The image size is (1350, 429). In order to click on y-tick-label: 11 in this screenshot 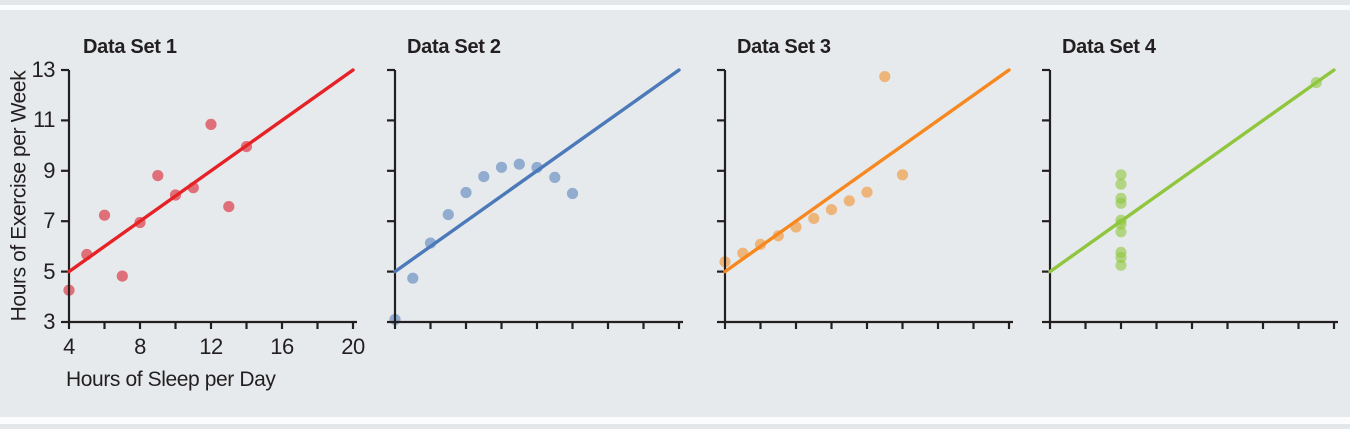, I will do `click(44, 120)`.